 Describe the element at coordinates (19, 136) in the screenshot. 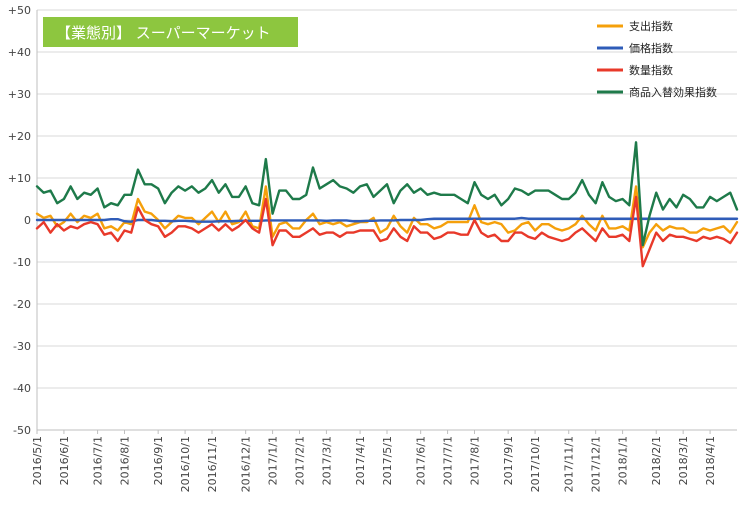

I see `y-tick-label: +20` at that location.